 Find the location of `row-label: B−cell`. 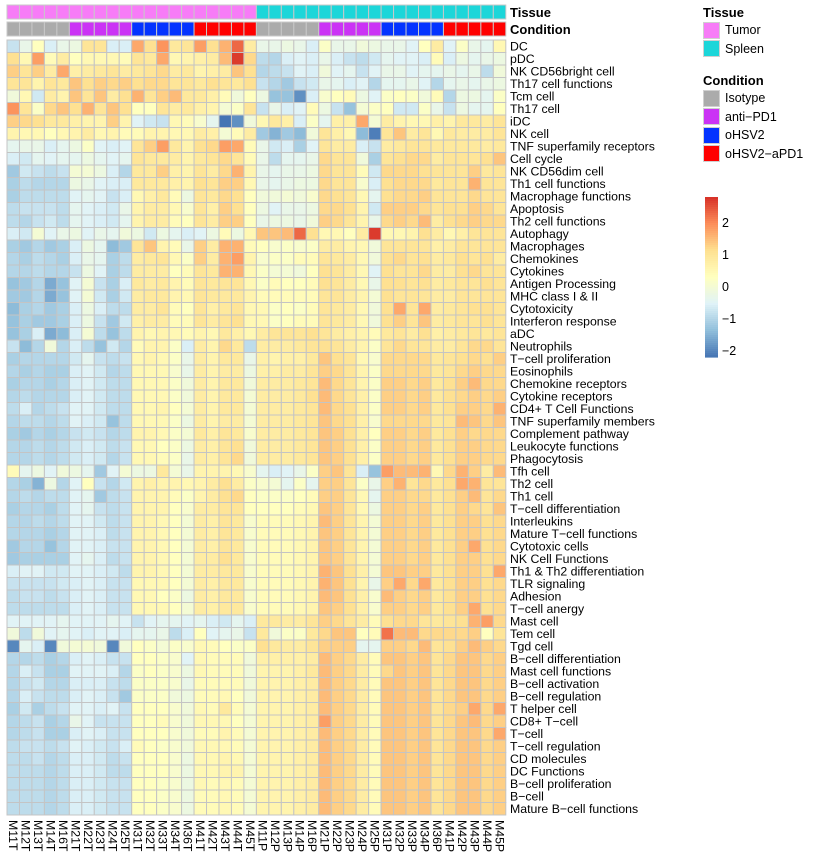

row-label: B−cell is located at coordinates (527, 797).